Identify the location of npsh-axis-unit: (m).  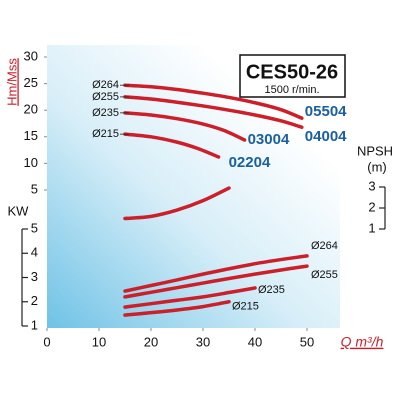
(377, 166).